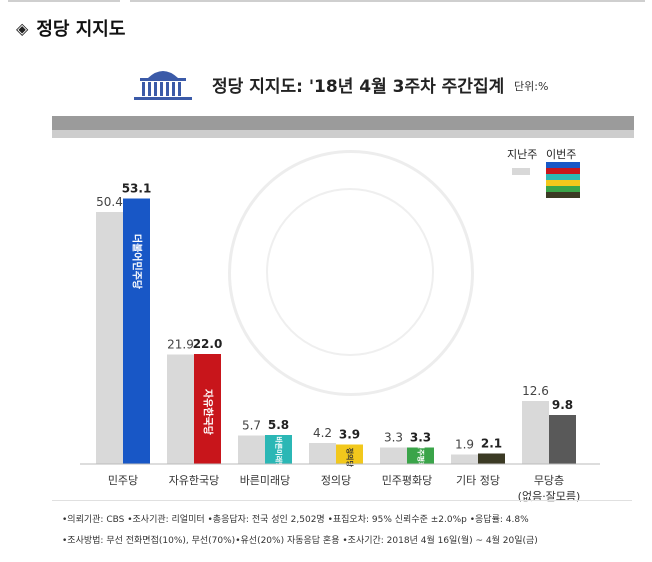 This screenshot has height=562, width=652. Describe the element at coordinates (531, 86) in the screenshot. I see `chart-unit: 단위:%` at that location.